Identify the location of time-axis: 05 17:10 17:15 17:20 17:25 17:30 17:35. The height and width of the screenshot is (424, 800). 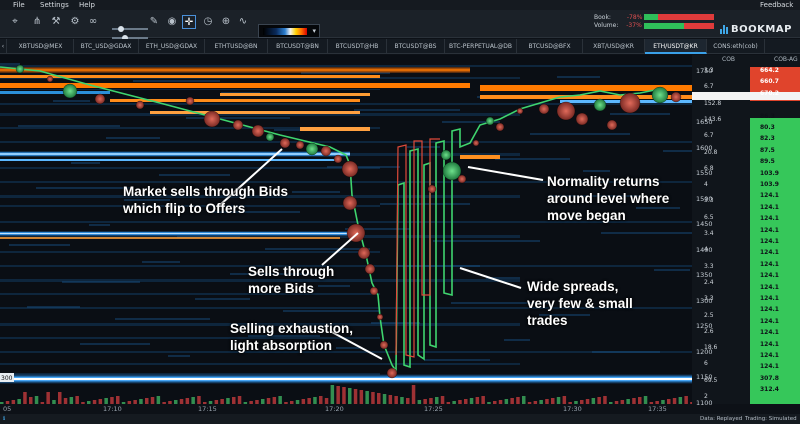
(346, 409).